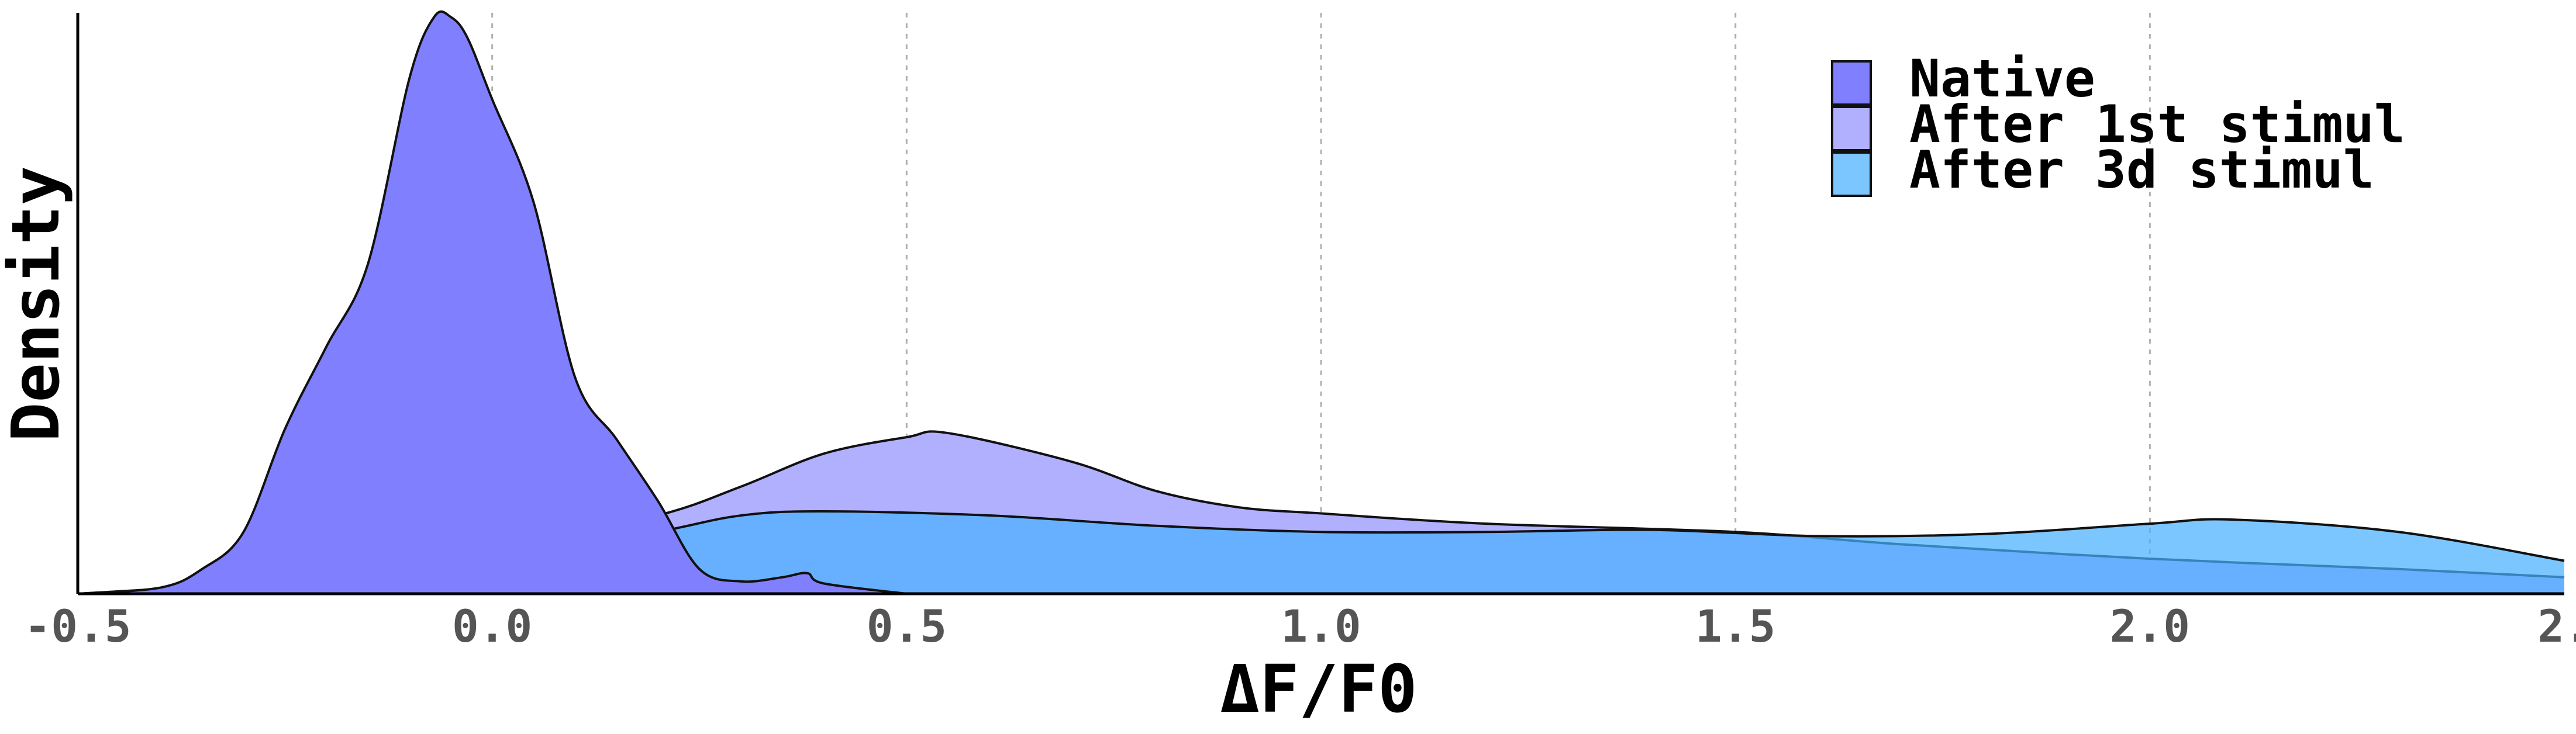  What do you see at coordinates (1851, 83) in the screenshot?
I see `legend-swatch-native` at bounding box center [1851, 83].